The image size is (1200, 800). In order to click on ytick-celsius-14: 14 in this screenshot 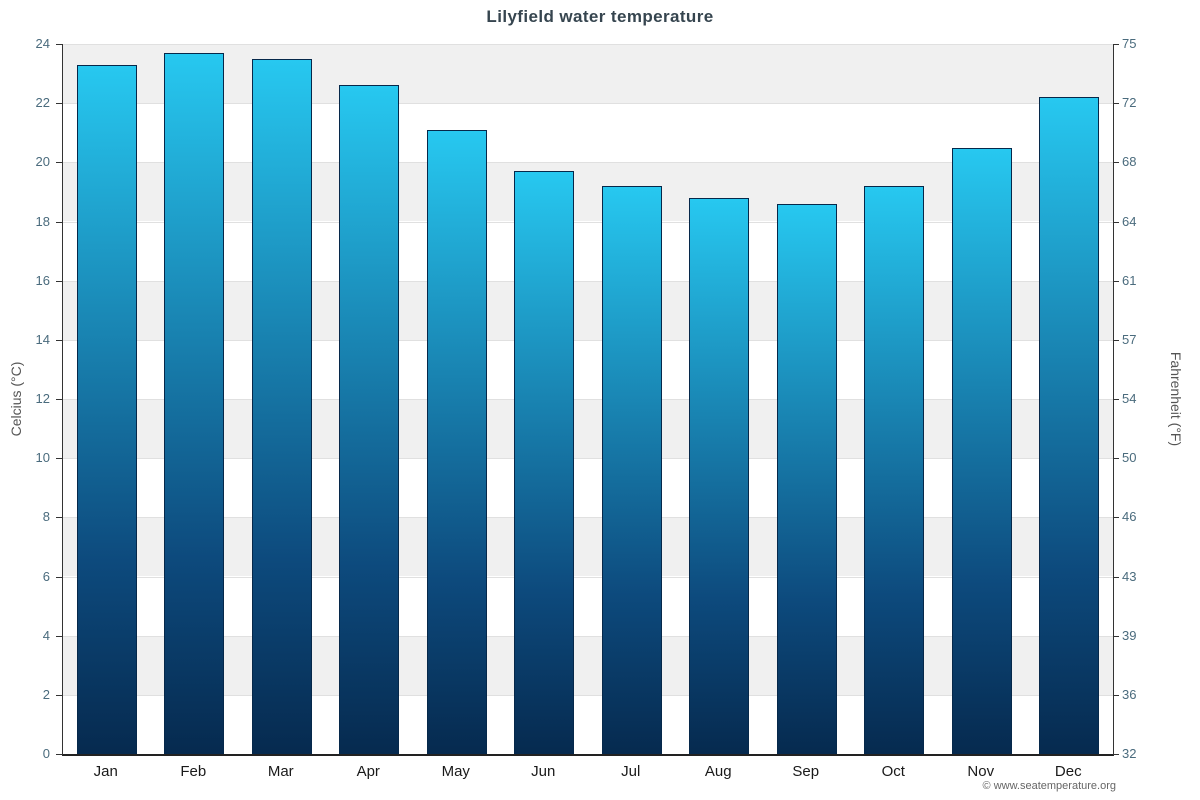, I will do `click(42, 339)`.